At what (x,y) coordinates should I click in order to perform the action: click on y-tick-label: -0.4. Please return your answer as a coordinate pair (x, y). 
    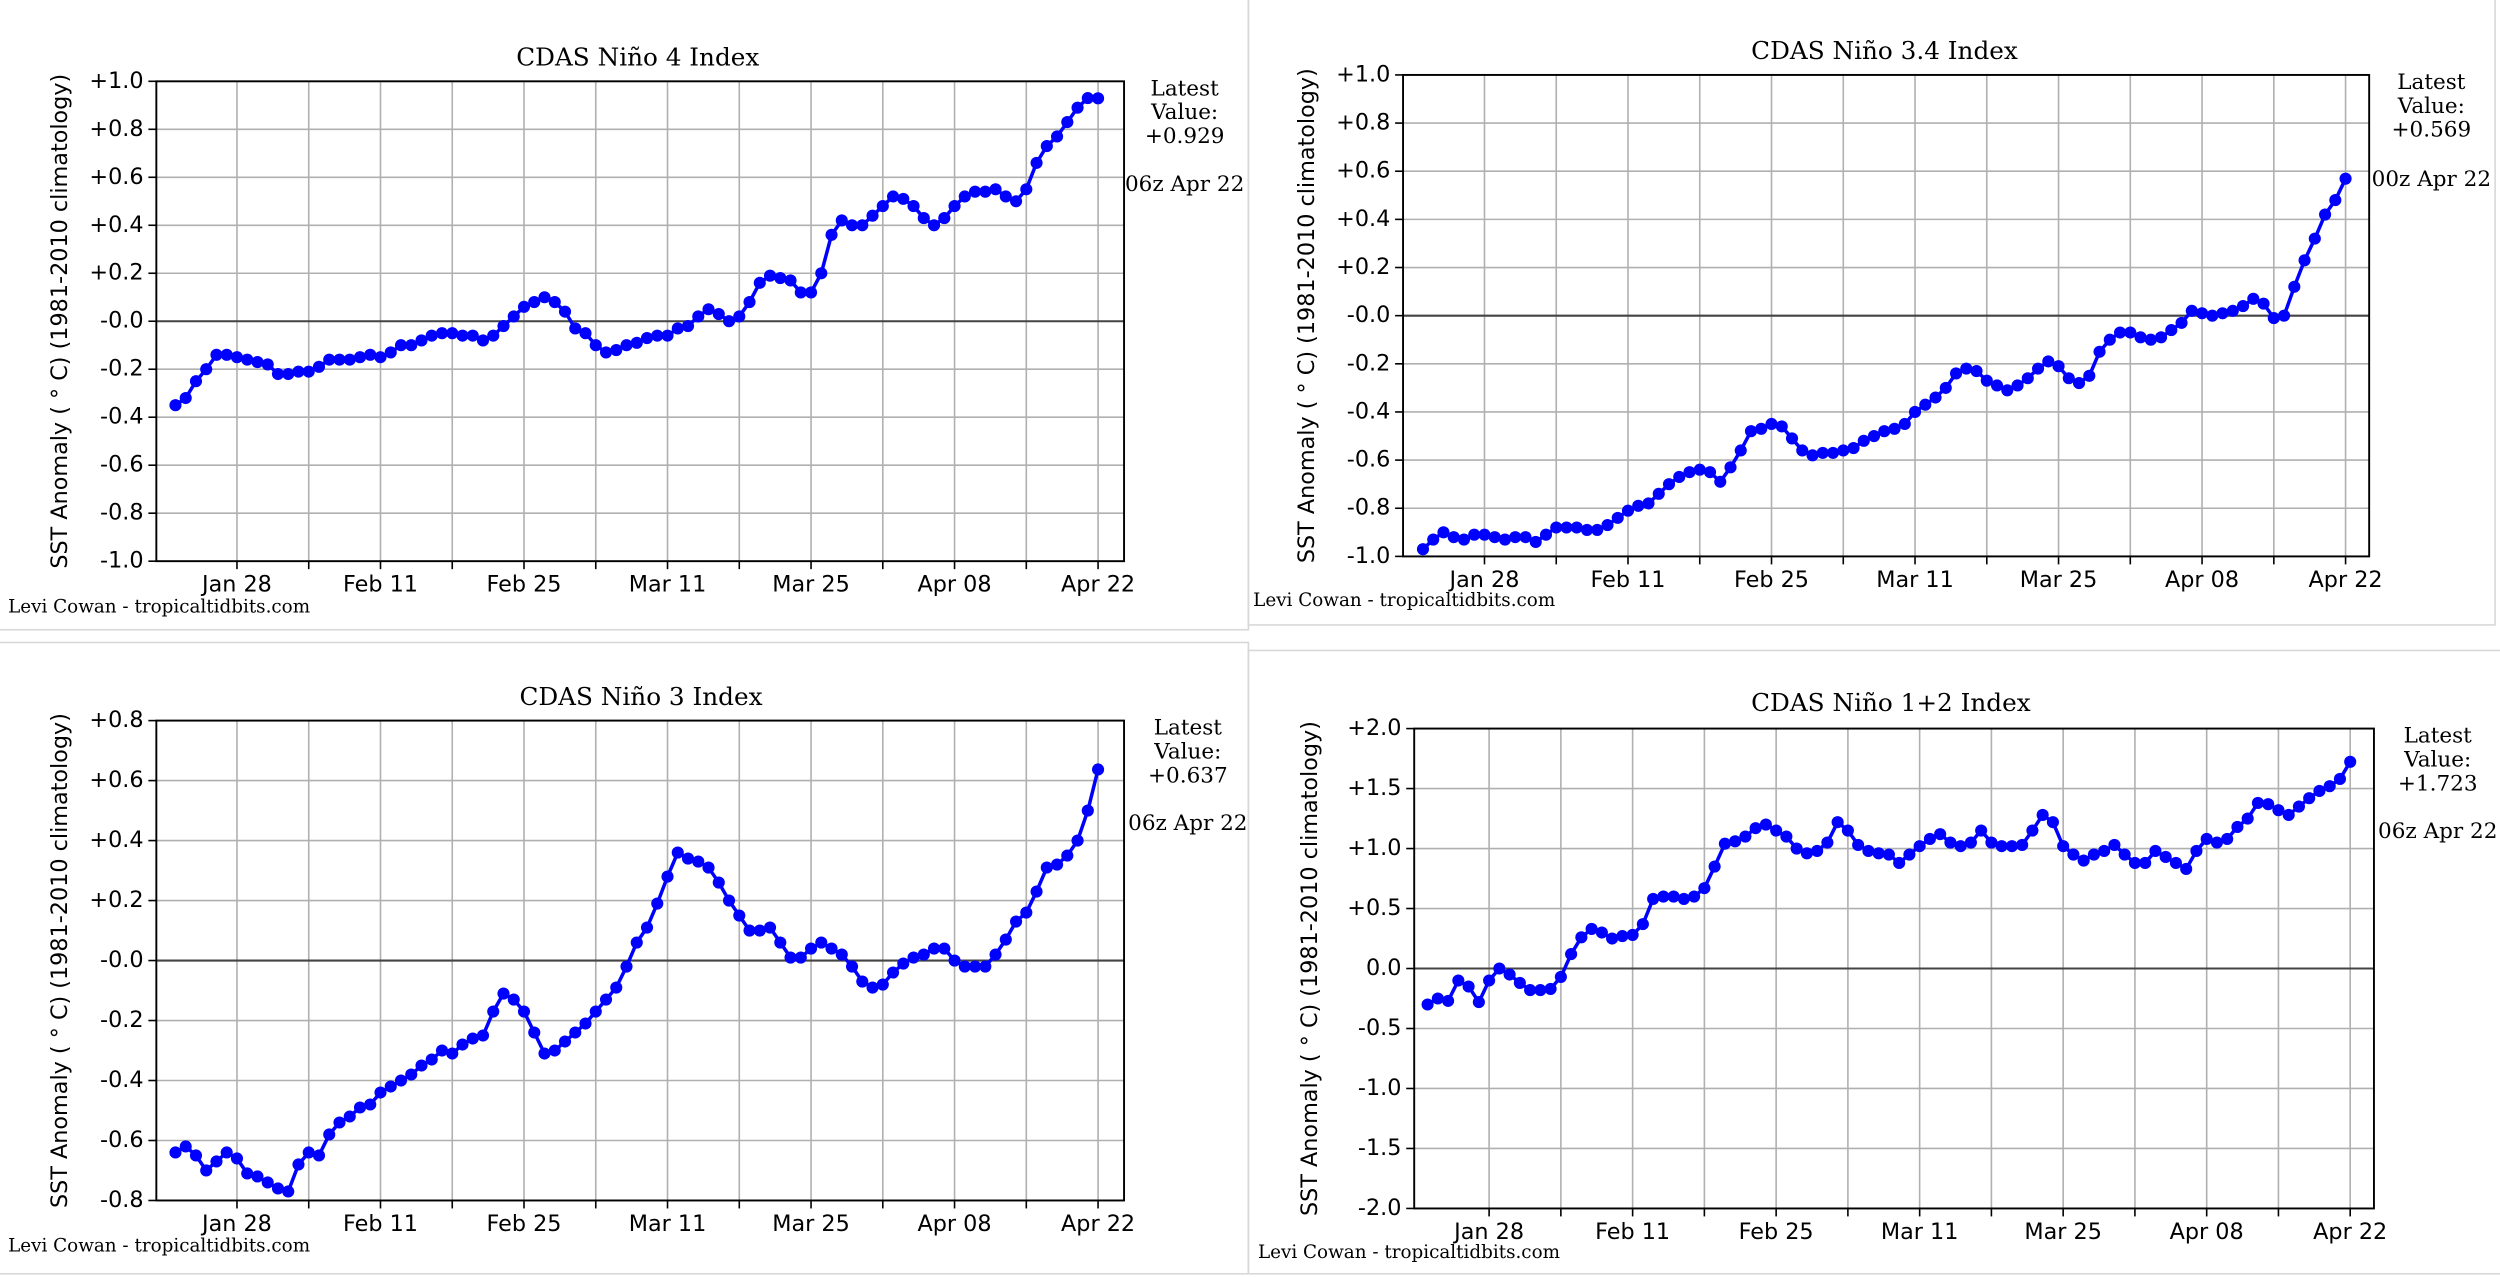
    Looking at the image, I should click on (122, 1080).